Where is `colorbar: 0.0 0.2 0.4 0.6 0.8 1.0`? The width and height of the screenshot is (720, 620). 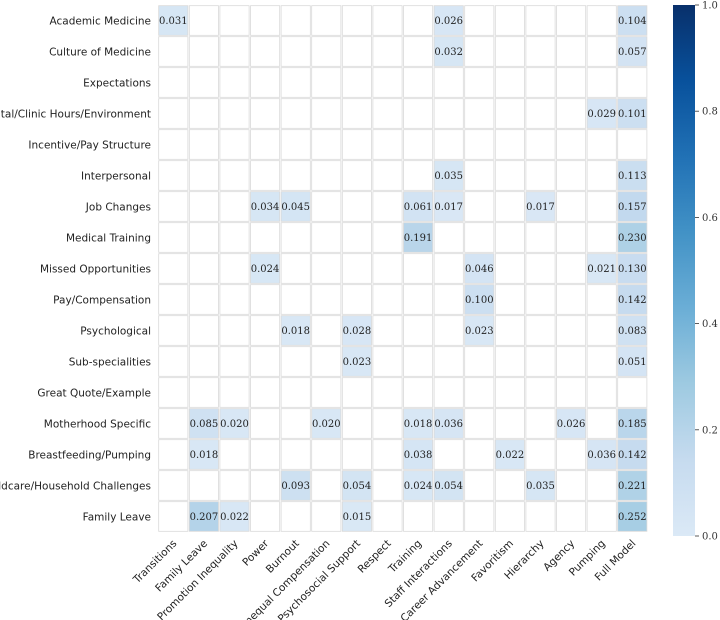
colorbar: 0.0 0.2 0.4 0.6 0.8 1.0 is located at coordinates (695, 272).